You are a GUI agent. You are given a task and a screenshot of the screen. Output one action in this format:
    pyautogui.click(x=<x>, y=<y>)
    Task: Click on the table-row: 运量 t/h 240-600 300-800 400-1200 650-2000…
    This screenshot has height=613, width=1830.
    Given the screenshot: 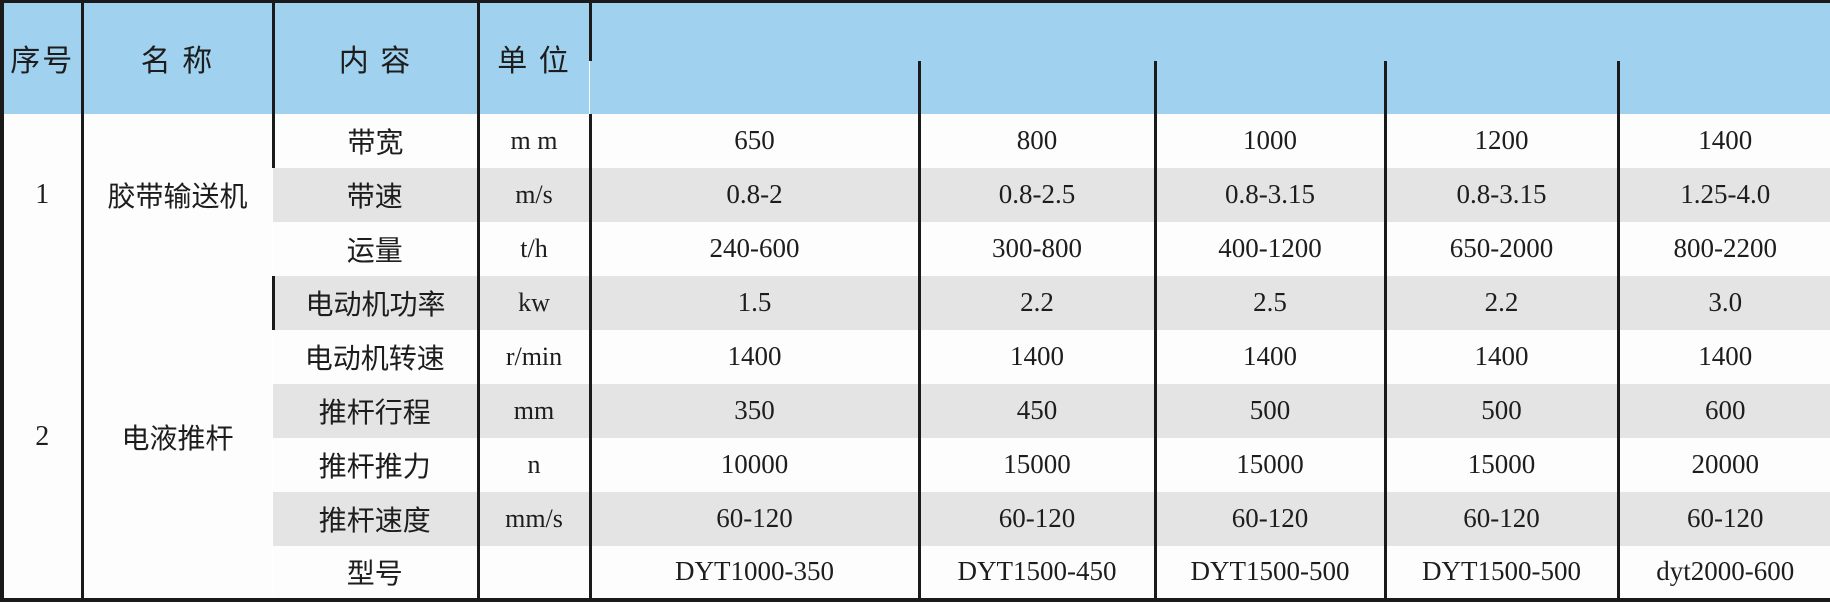 What is the action you would take?
    pyautogui.click(x=916, y=248)
    